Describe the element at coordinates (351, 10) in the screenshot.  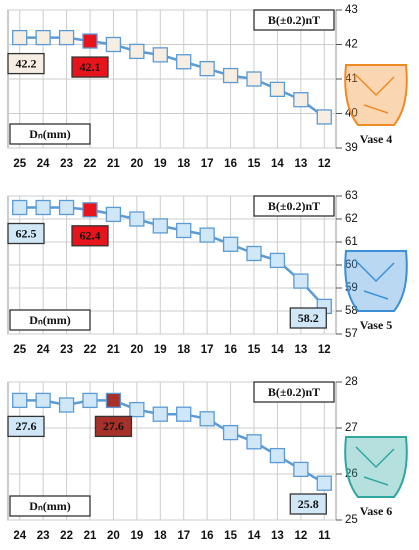
I see `y-tick-label: 43` at that location.